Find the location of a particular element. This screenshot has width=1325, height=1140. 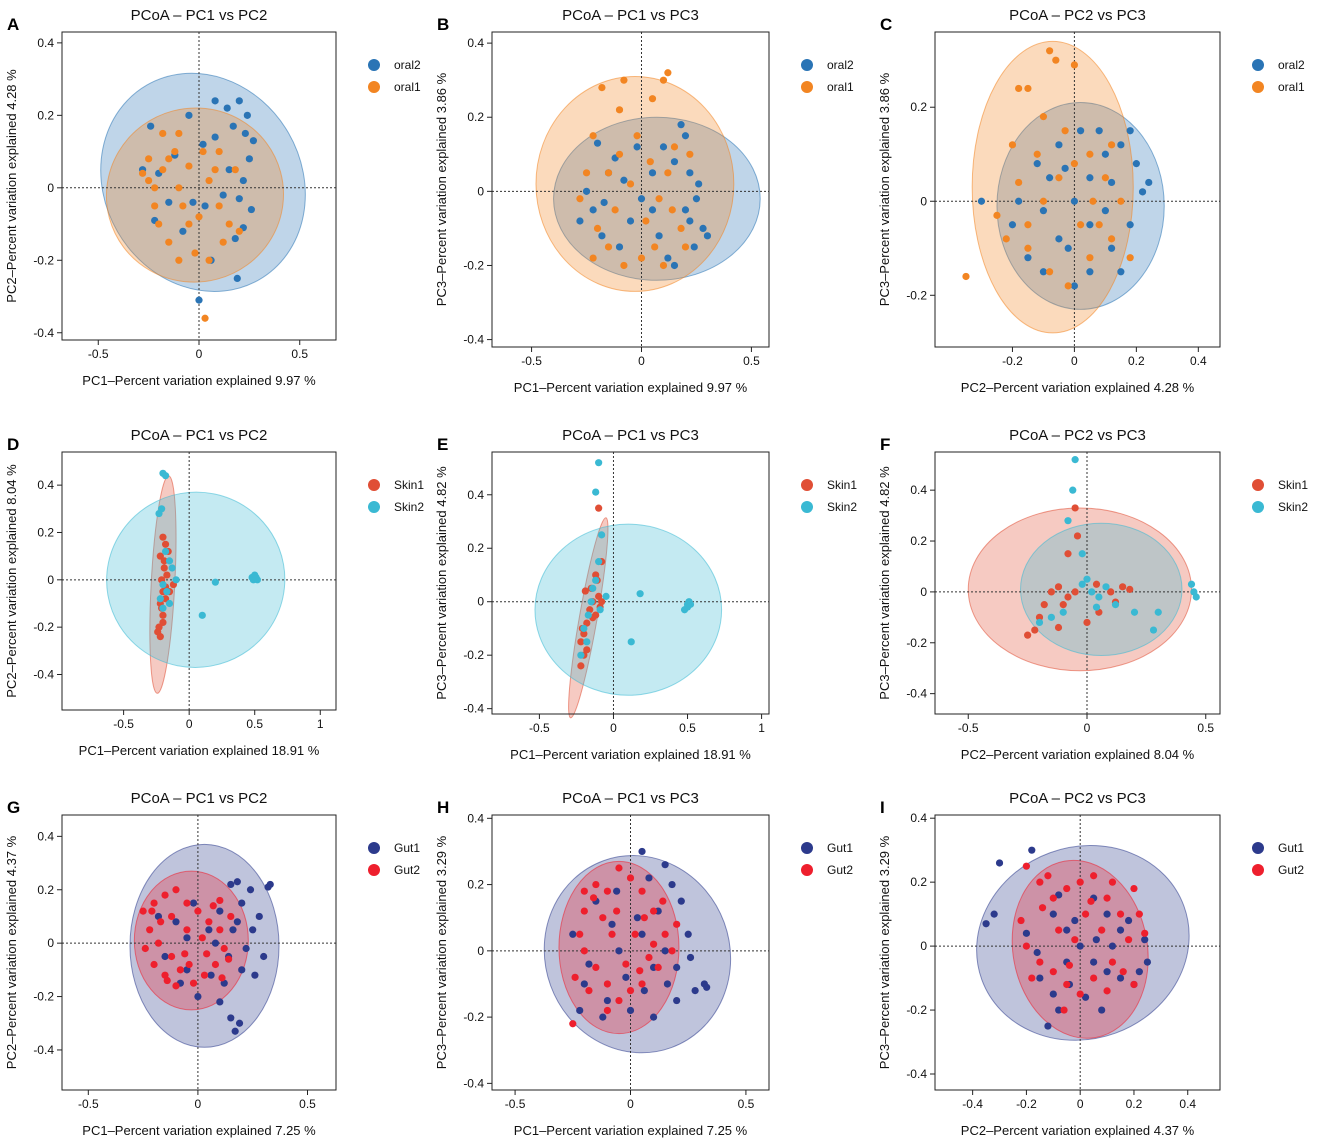

x-tick-label: -0.4 is located at coordinates (972, 1104).